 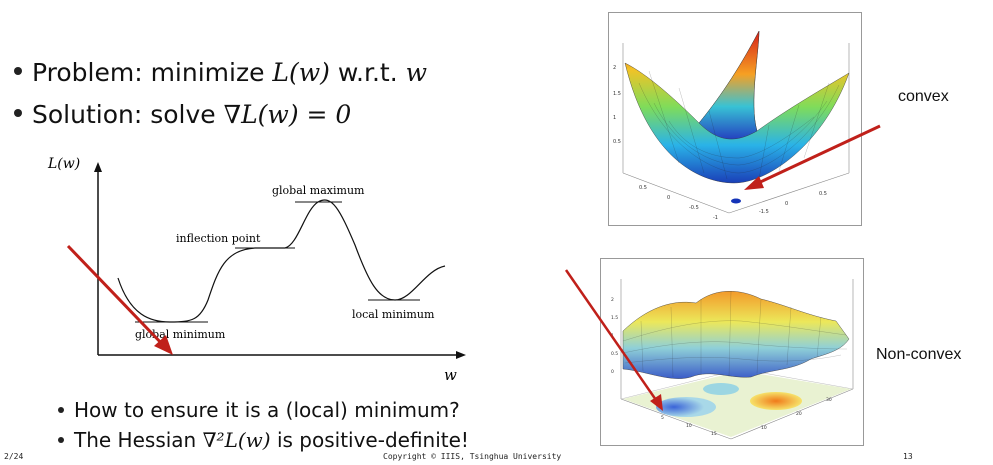 I want to click on solution-text: Solution: solve, so click(x=128, y=114).